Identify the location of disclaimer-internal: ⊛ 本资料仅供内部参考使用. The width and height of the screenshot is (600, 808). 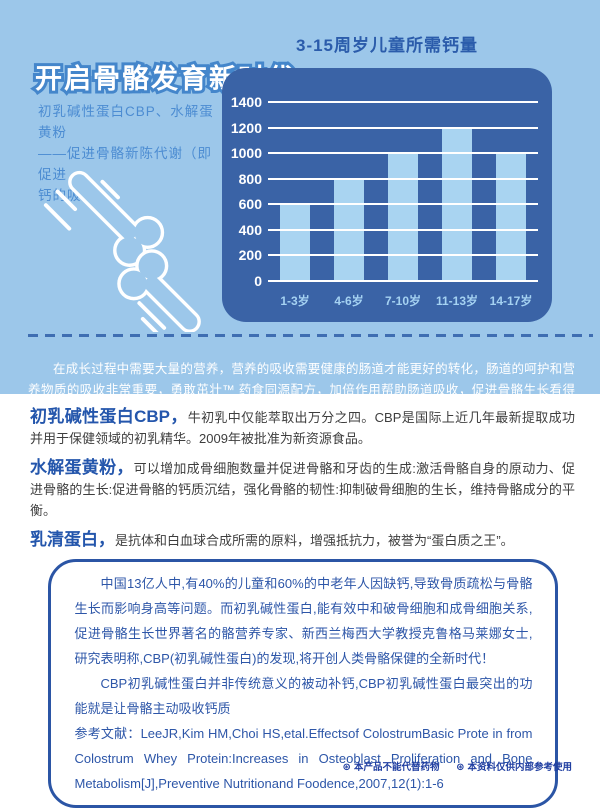
(514, 767).